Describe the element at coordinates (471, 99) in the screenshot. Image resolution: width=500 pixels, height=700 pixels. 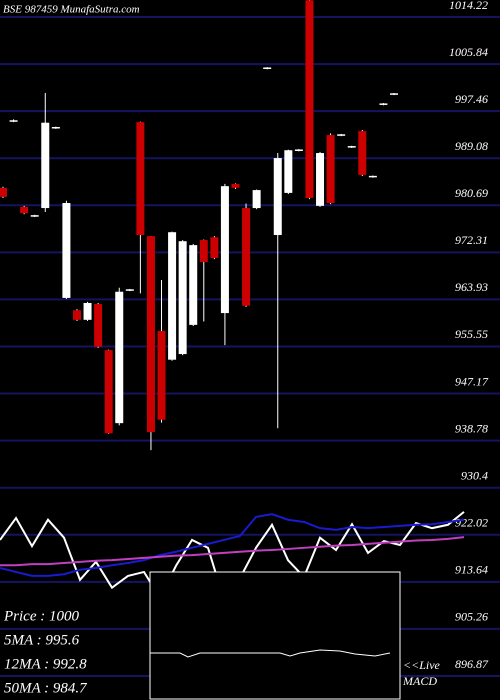
I see `y-tick-label: 997.46` at that location.